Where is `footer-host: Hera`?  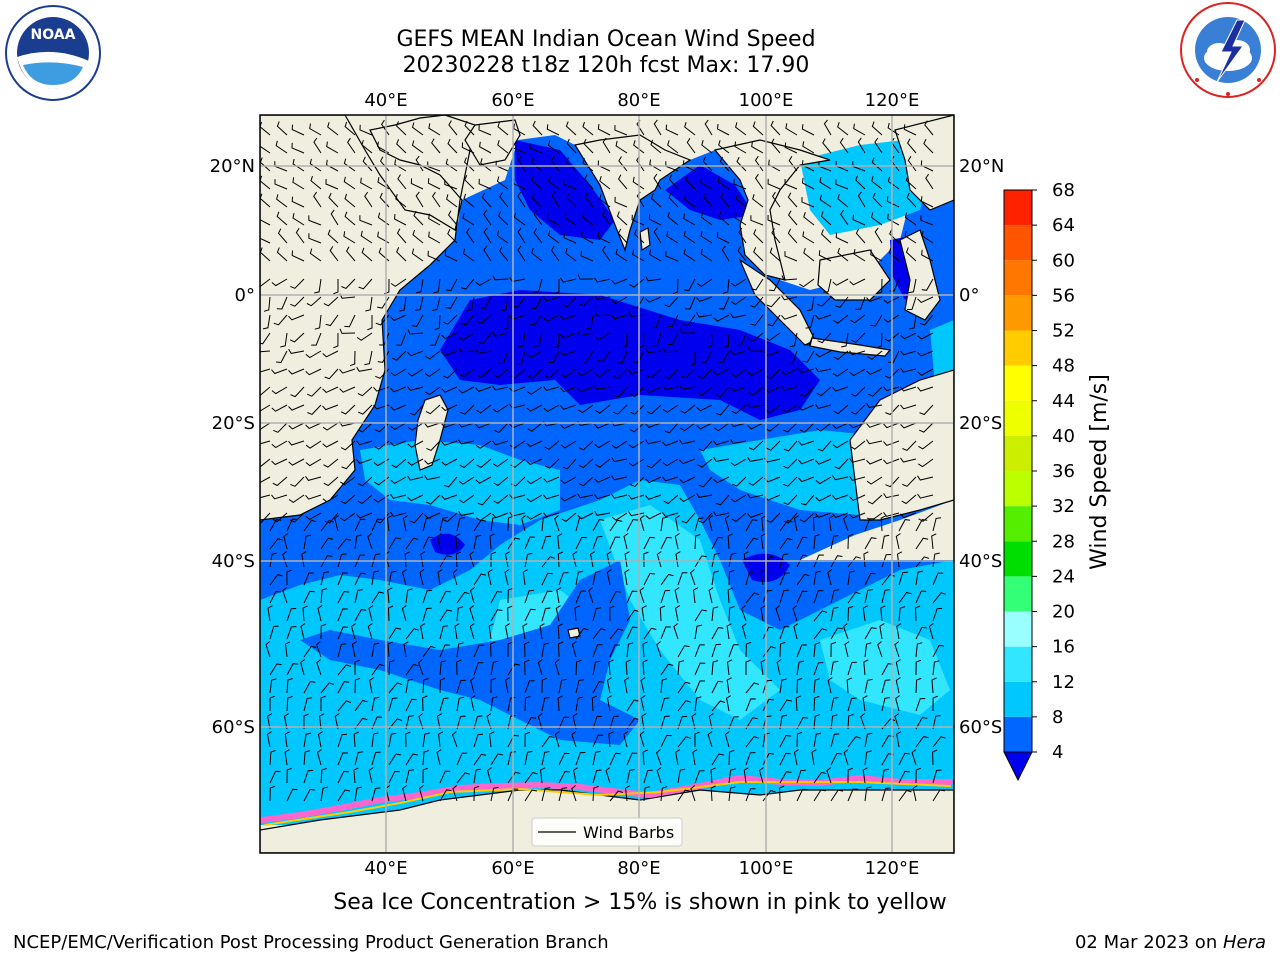 footer-host: Hera is located at coordinates (1244, 942).